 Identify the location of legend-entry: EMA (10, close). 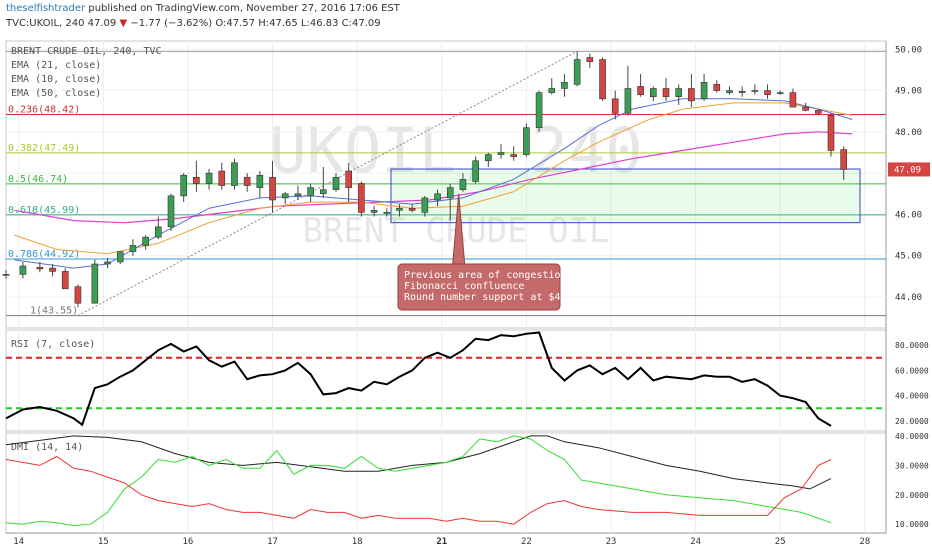
(56, 79).